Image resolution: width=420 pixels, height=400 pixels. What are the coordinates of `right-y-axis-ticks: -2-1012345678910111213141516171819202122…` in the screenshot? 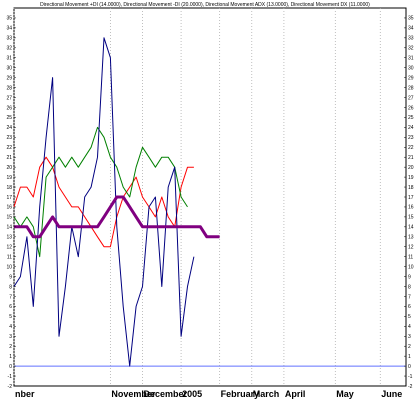 It's located at (409, 203).